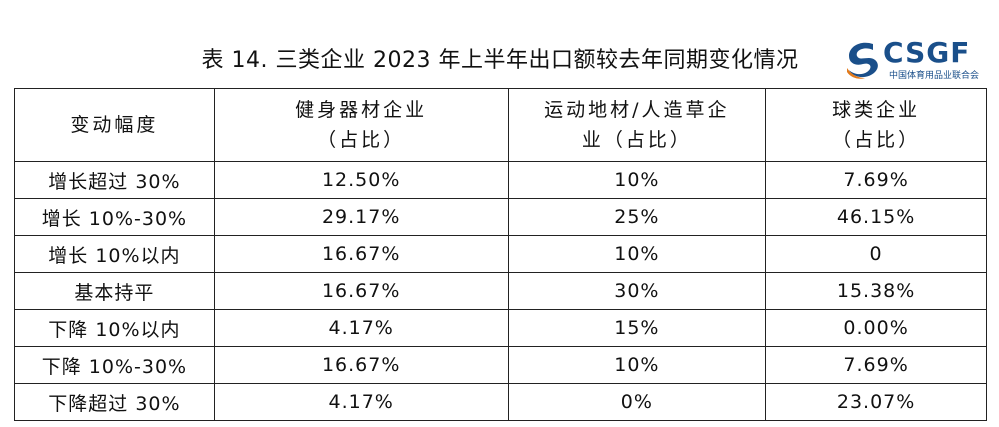 The height and width of the screenshot is (427, 999). What do you see at coordinates (637, 402) in the screenshot?
I see `table-cell: 0%` at bounding box center [637, 402].